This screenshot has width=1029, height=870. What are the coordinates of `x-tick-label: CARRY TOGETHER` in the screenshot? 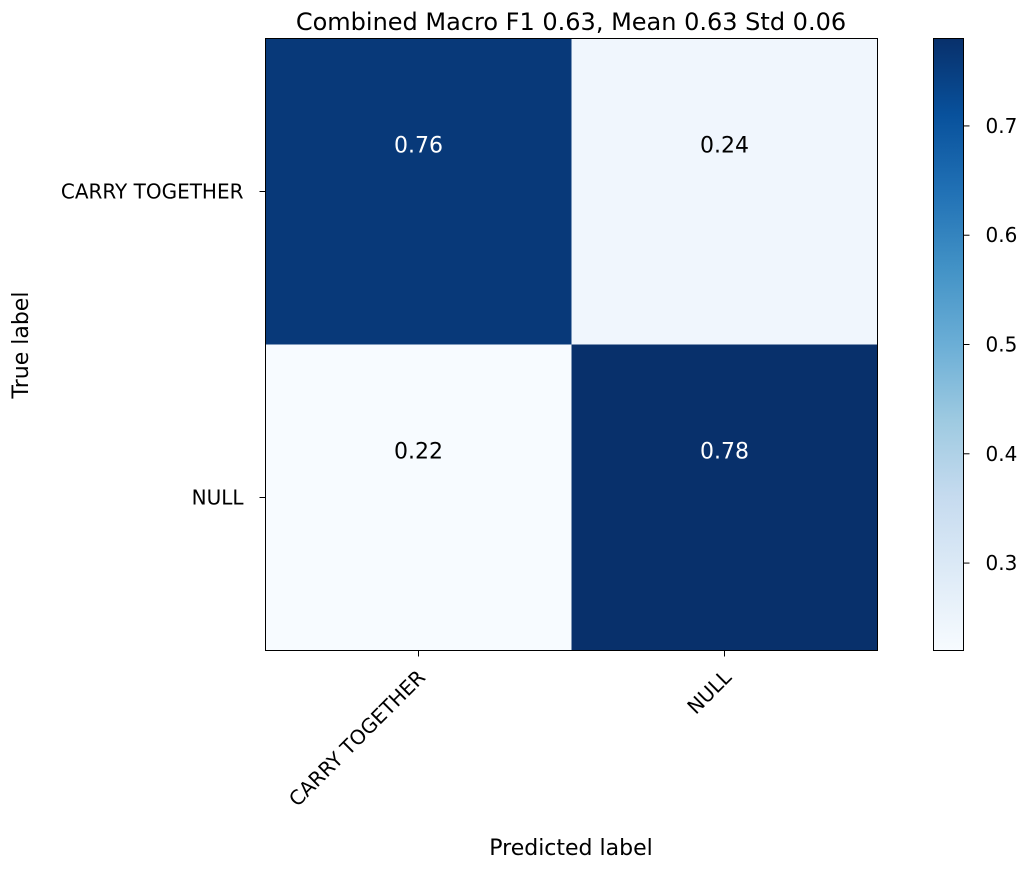 It's located at (357, 738).